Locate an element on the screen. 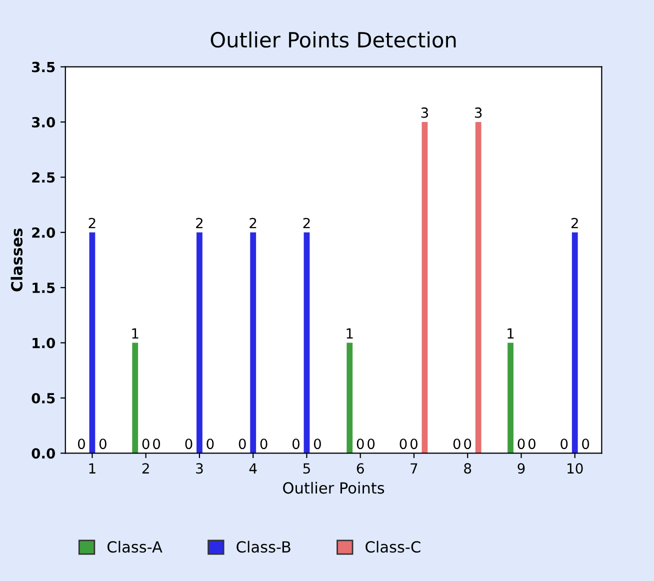 Image resolution: width=654 pixels, height=581 pixels. x-tick-label: 6 is located at coordinates (360, 468).